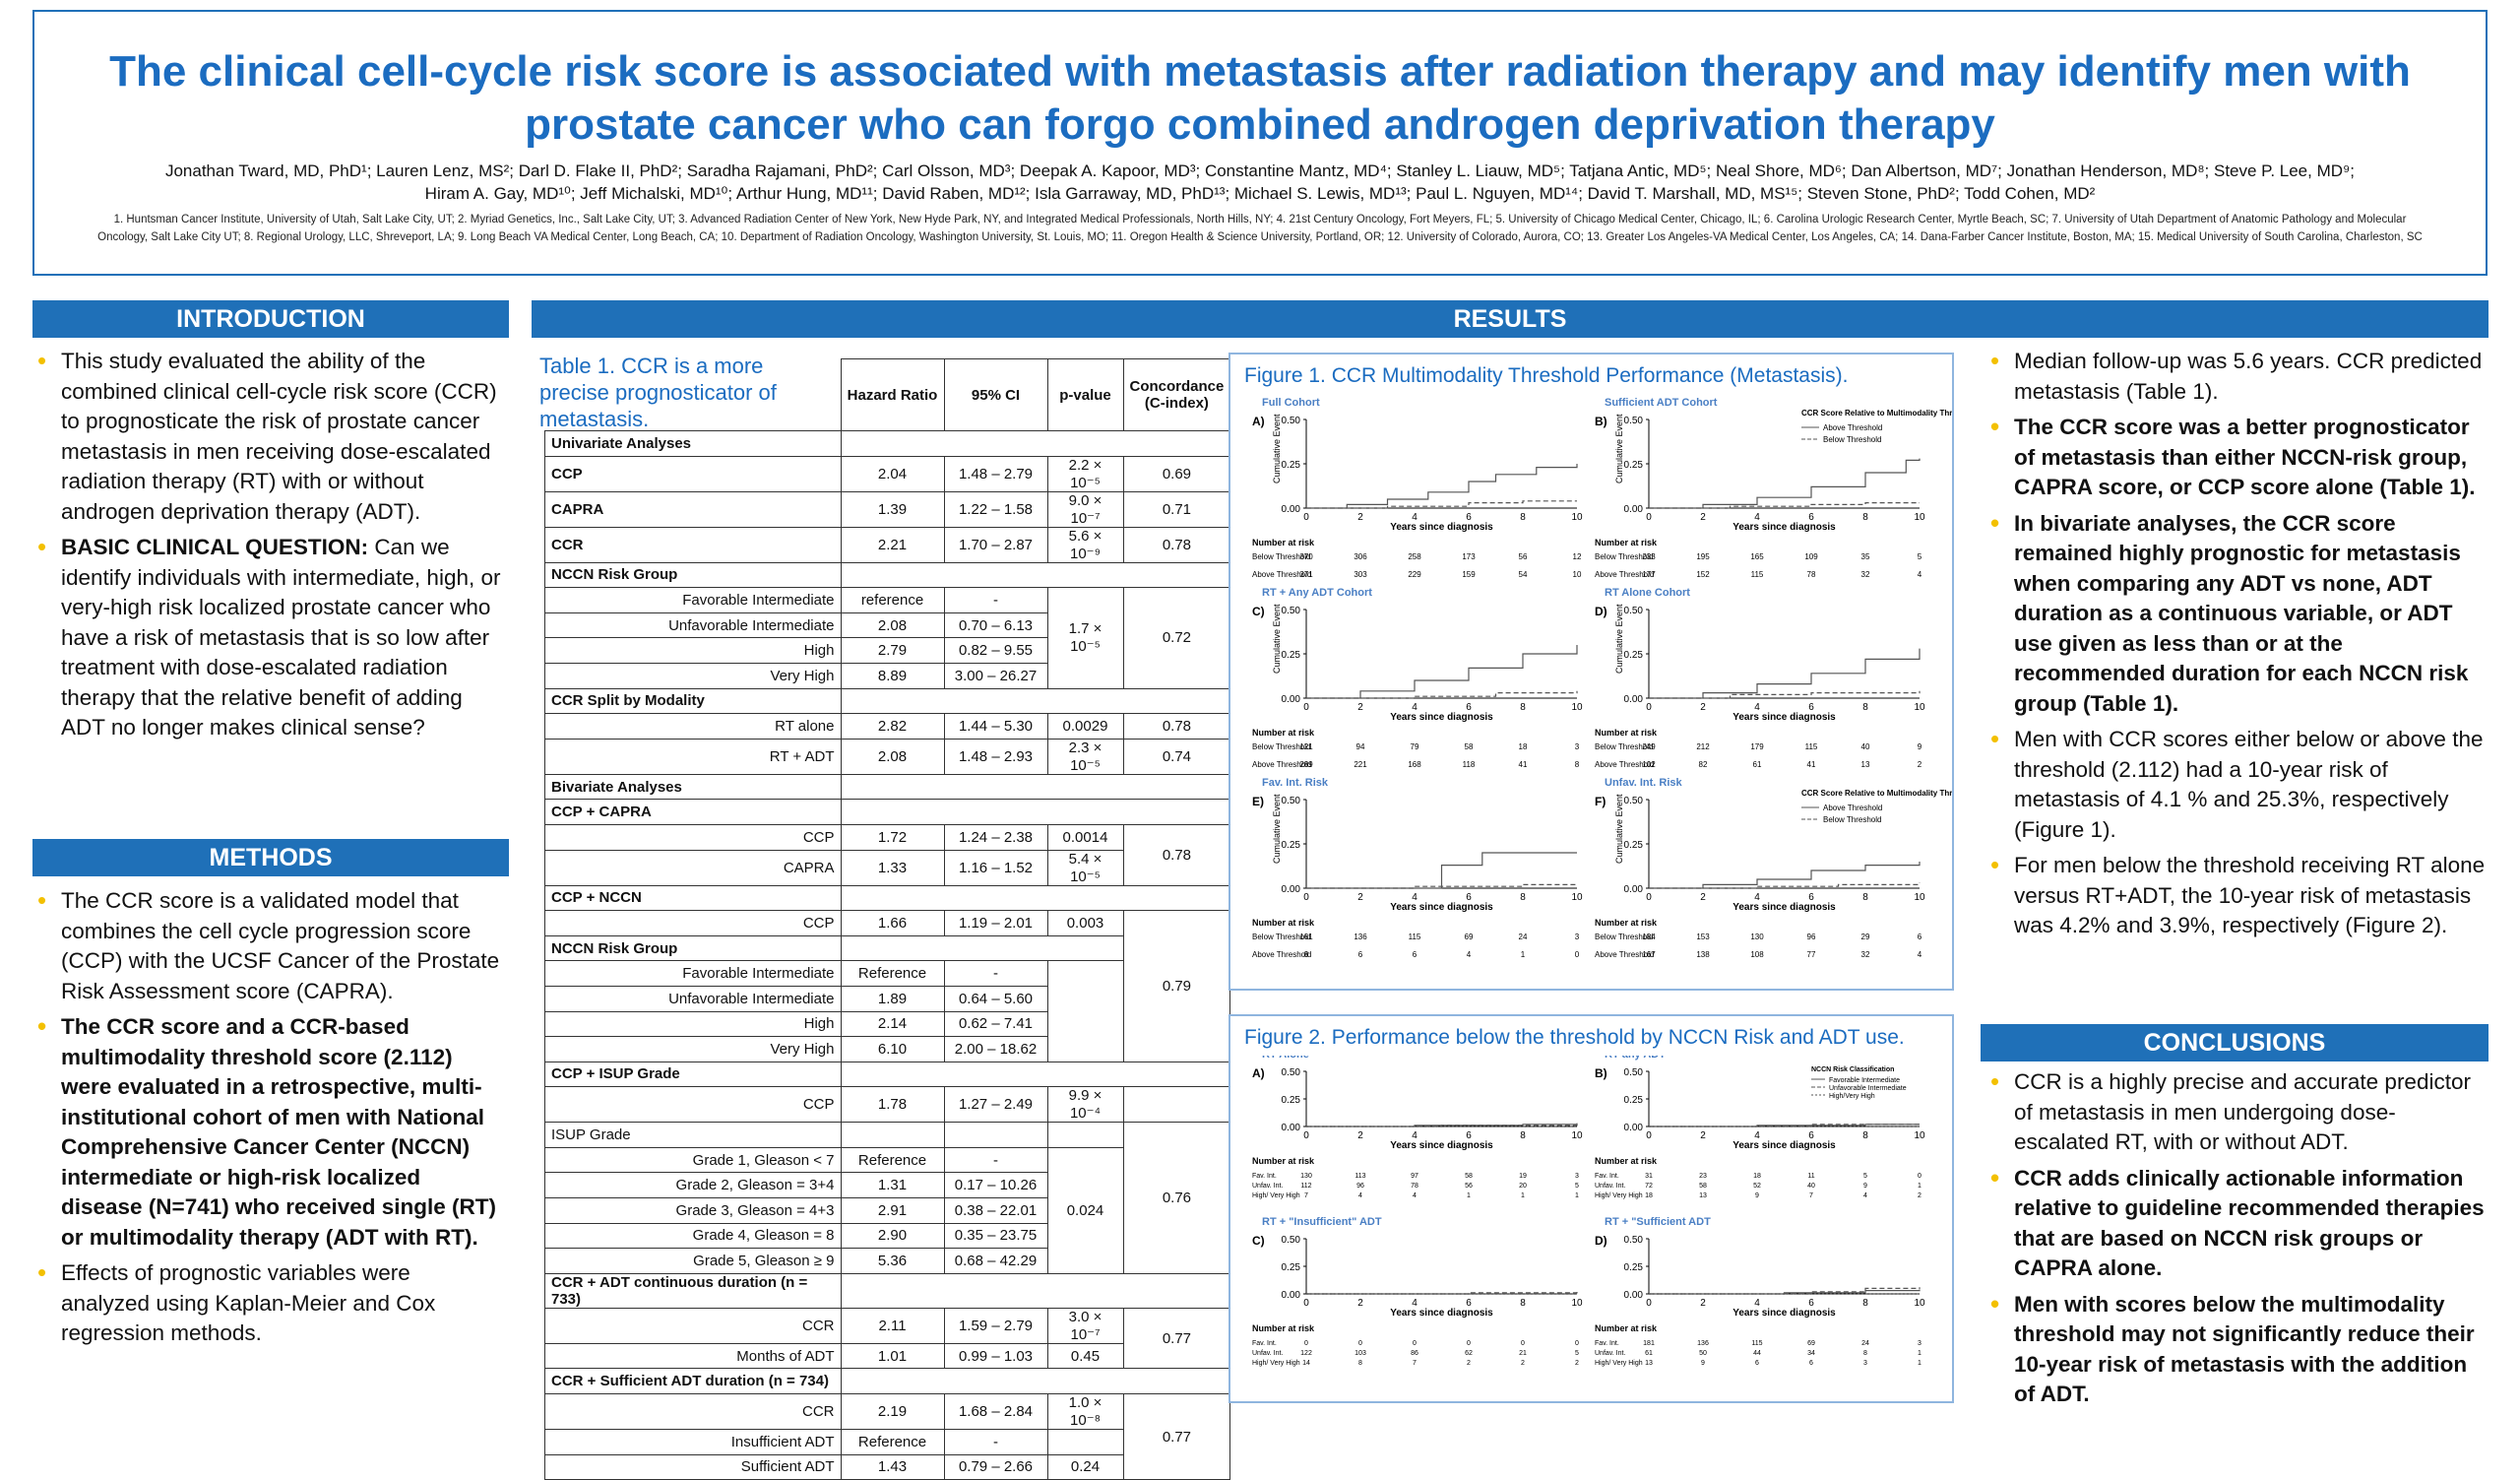 This screenshot has height=1480, width=2520. Describe the element at coordinates (1577, 1186) in the screenshot. I see `risk-count: 5` at that location.